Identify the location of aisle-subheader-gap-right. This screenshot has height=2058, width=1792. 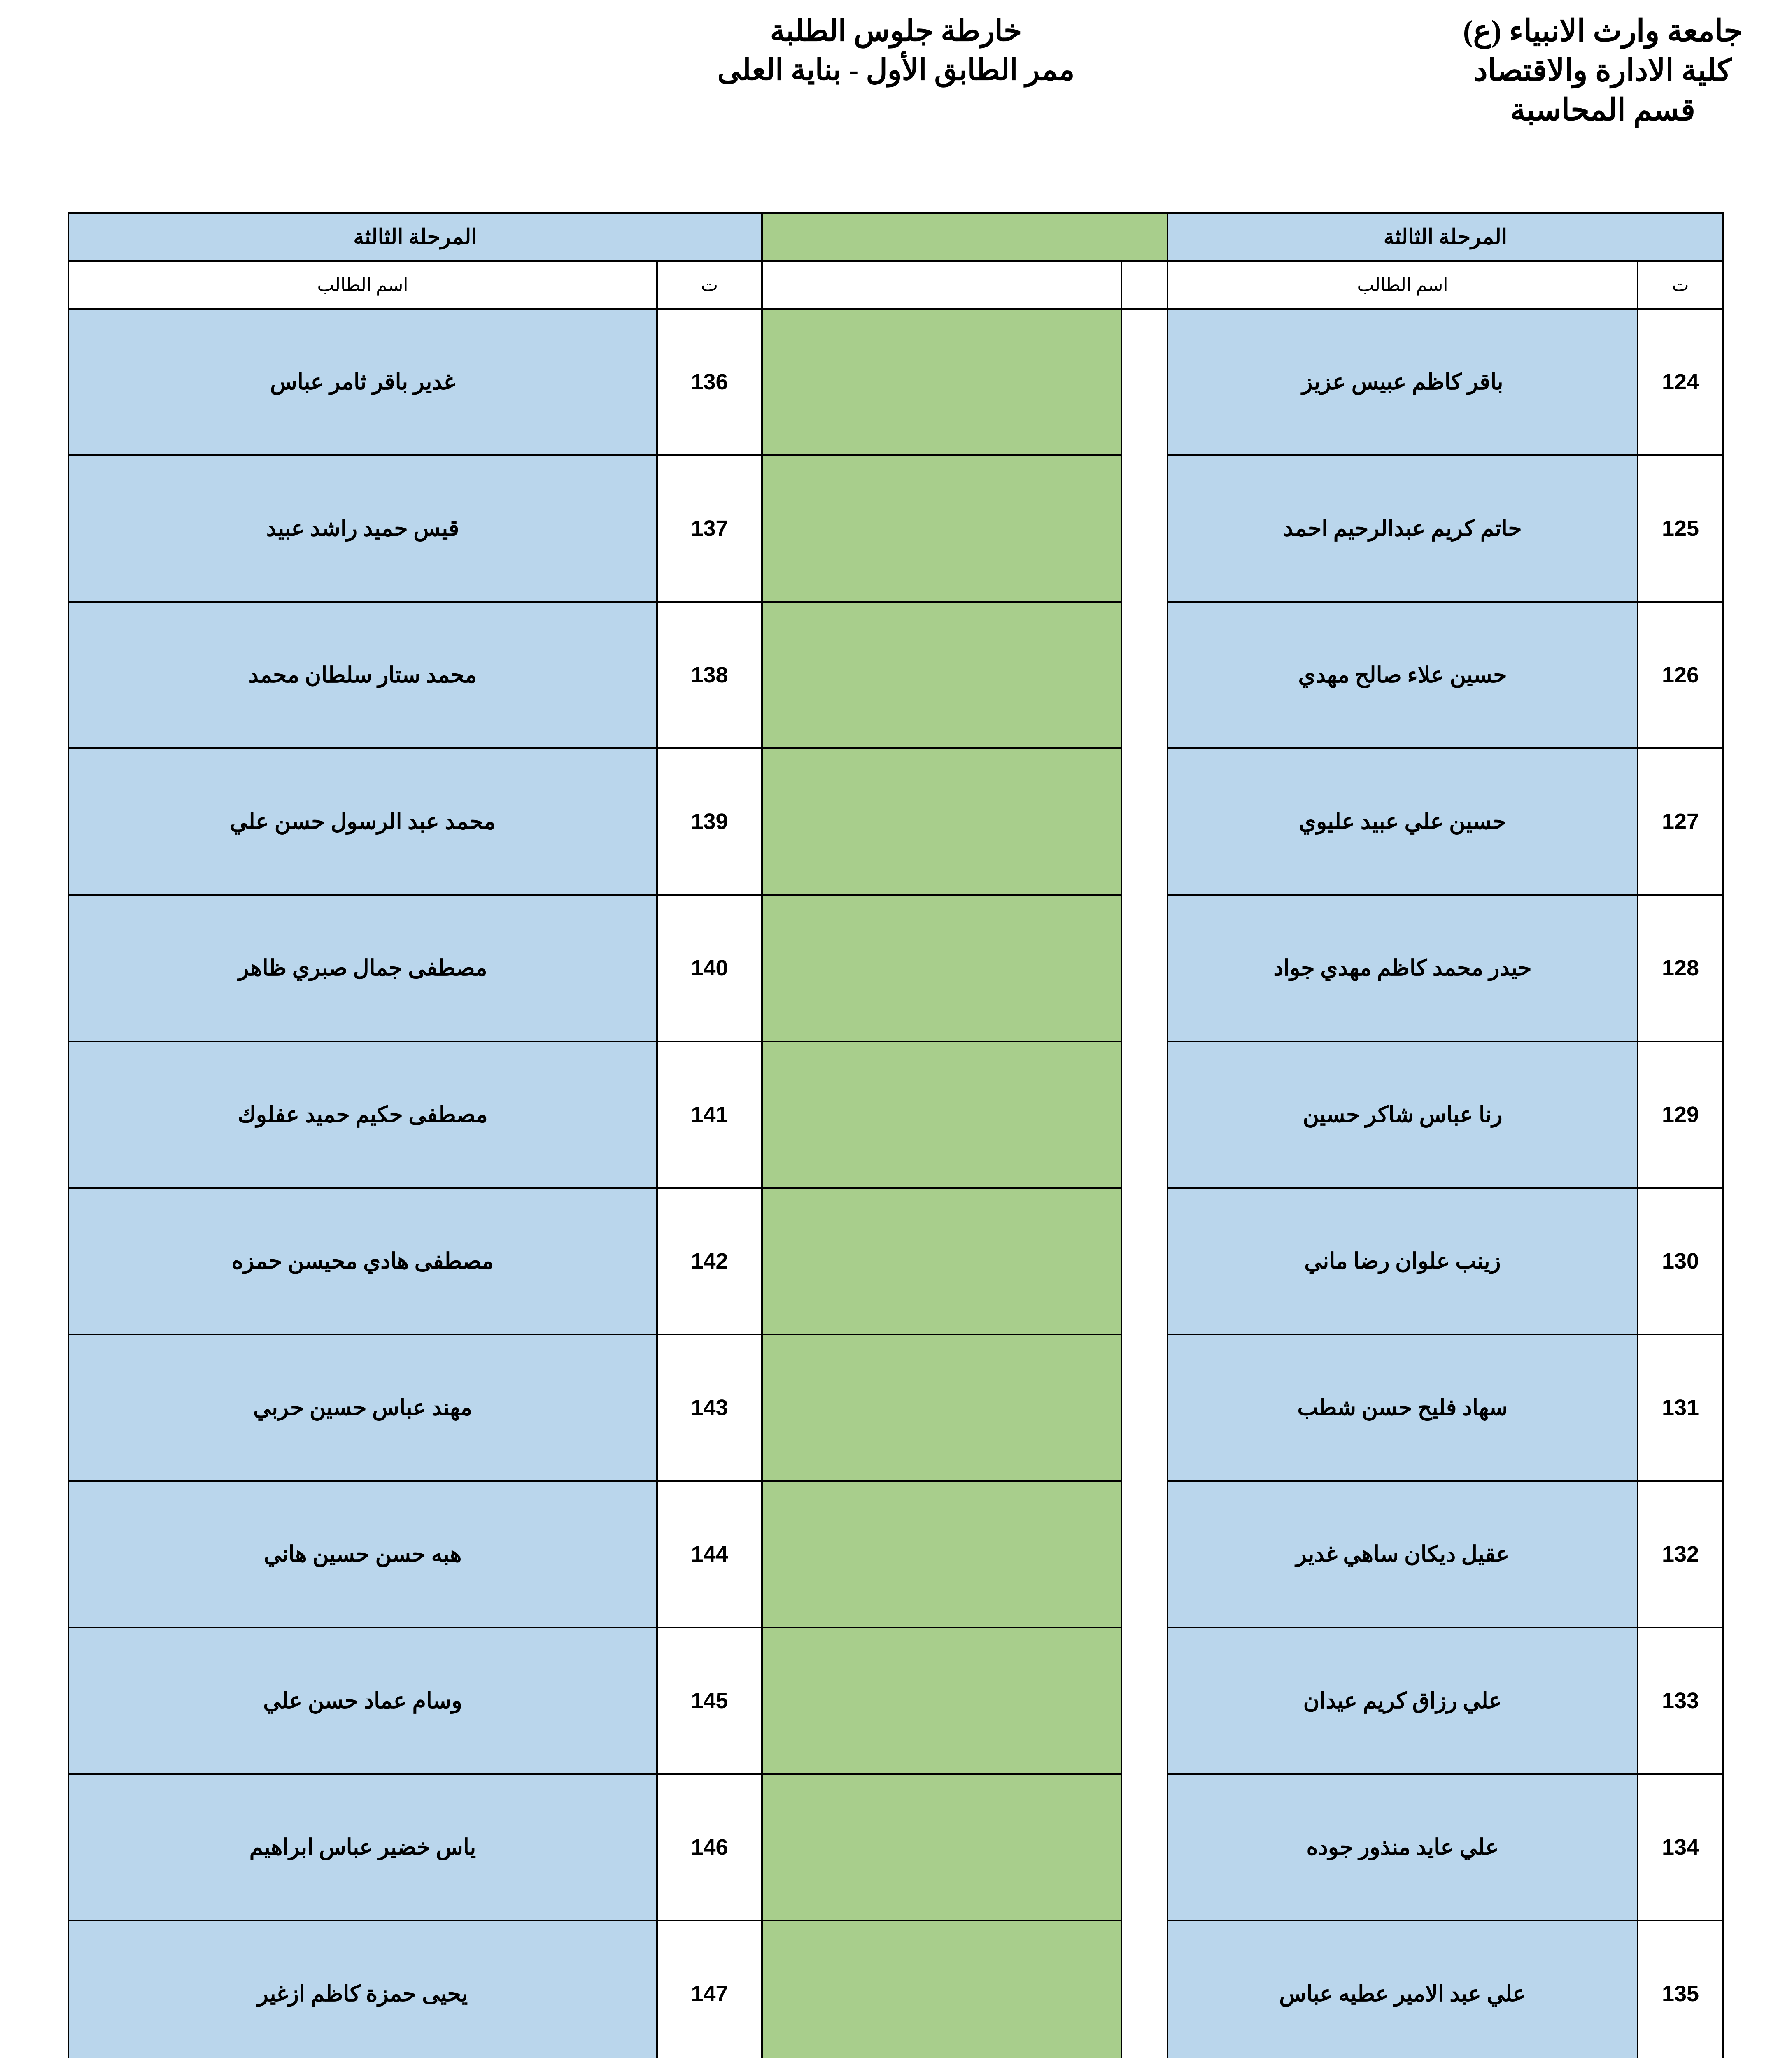
(1144, 285).